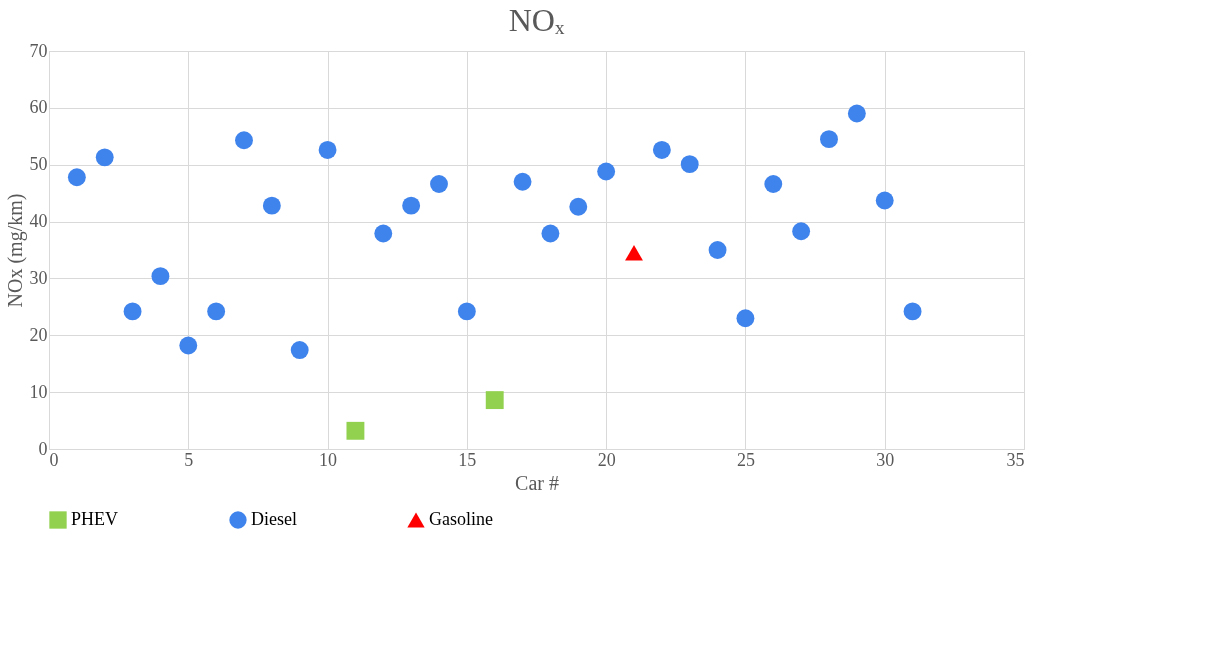 Image resolution: width=1207 pixels, height=665 pixels. Describe the element at coordinates (745, 459) in the screenshot. I see `x-tick-label: 25` at that location.